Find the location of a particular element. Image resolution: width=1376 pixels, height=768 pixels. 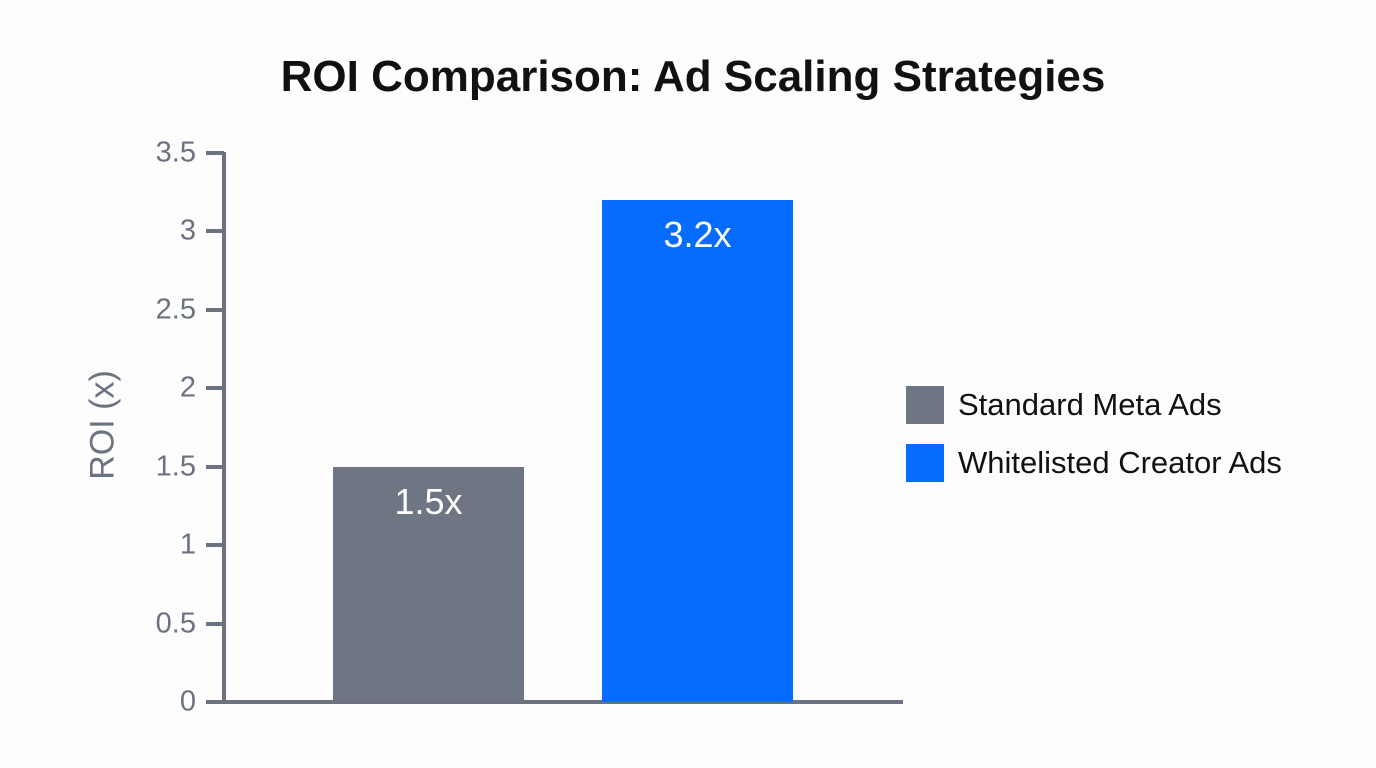

bar-standard-meta-ads: 1.5x is located at coordinates (428, 584).